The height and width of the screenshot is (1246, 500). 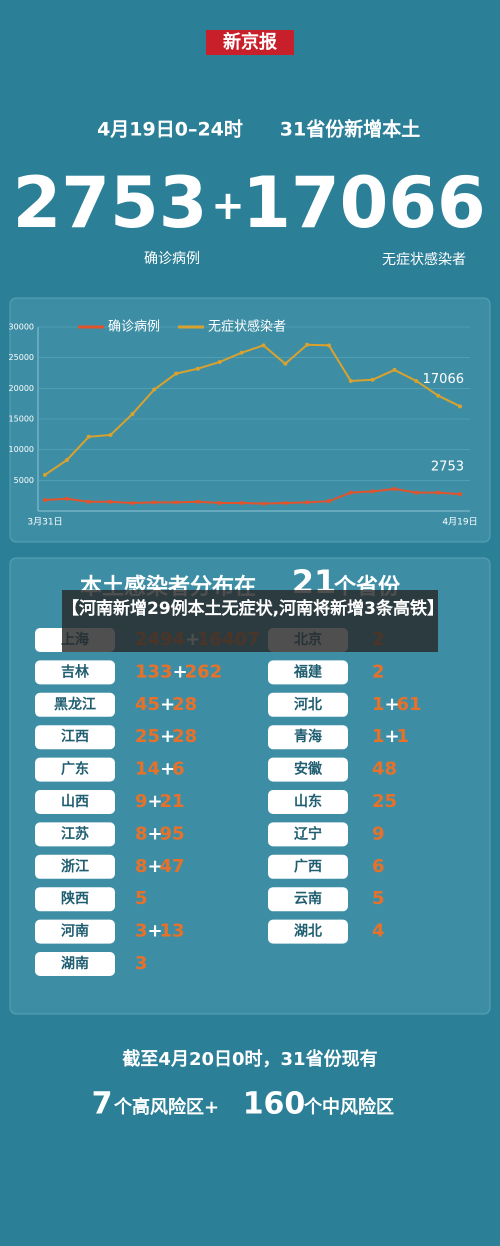 What do you see at coordinates (21, 419) in the screenshot?
I see `y-tick-label: 15000` at bounding box center [21, 419].